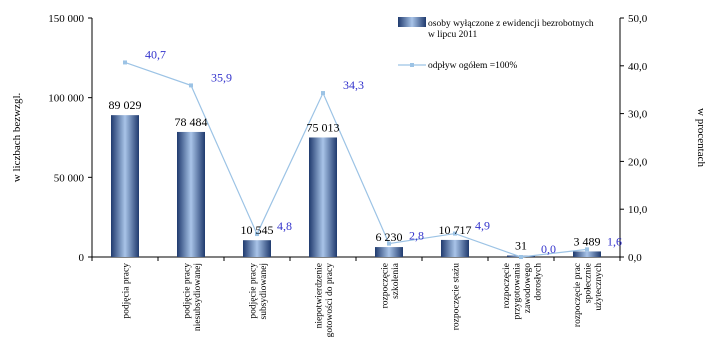  I want to click on category-label-line: niesubsydiowanej, so click(198, 297).